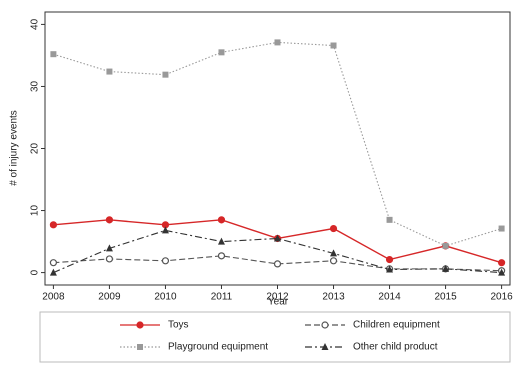 This screenshot has height=365, width=524. What do you see at coordinates (396, 325) in the screenshot?
I see `legend-label: Children equipment` at bounding box center [396, 325].